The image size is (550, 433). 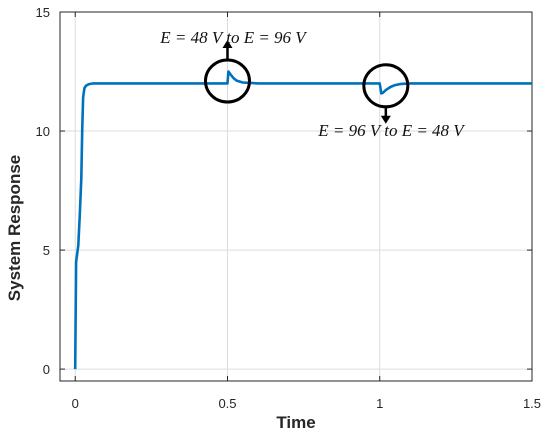 I want to click on y-tick-label-1: 5, so click(x=46, y=250).